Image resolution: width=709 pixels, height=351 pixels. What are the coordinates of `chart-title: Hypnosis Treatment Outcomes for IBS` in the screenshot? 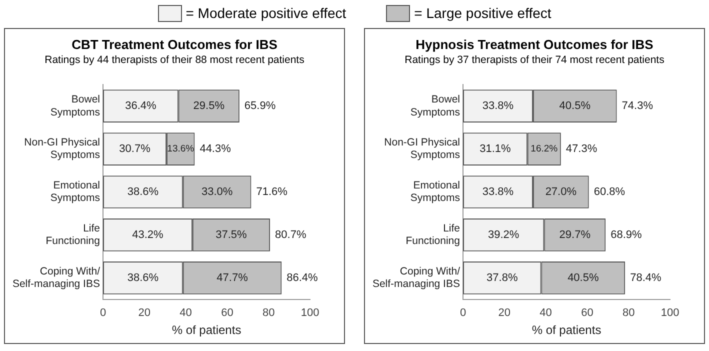 It's located at (534, 44).